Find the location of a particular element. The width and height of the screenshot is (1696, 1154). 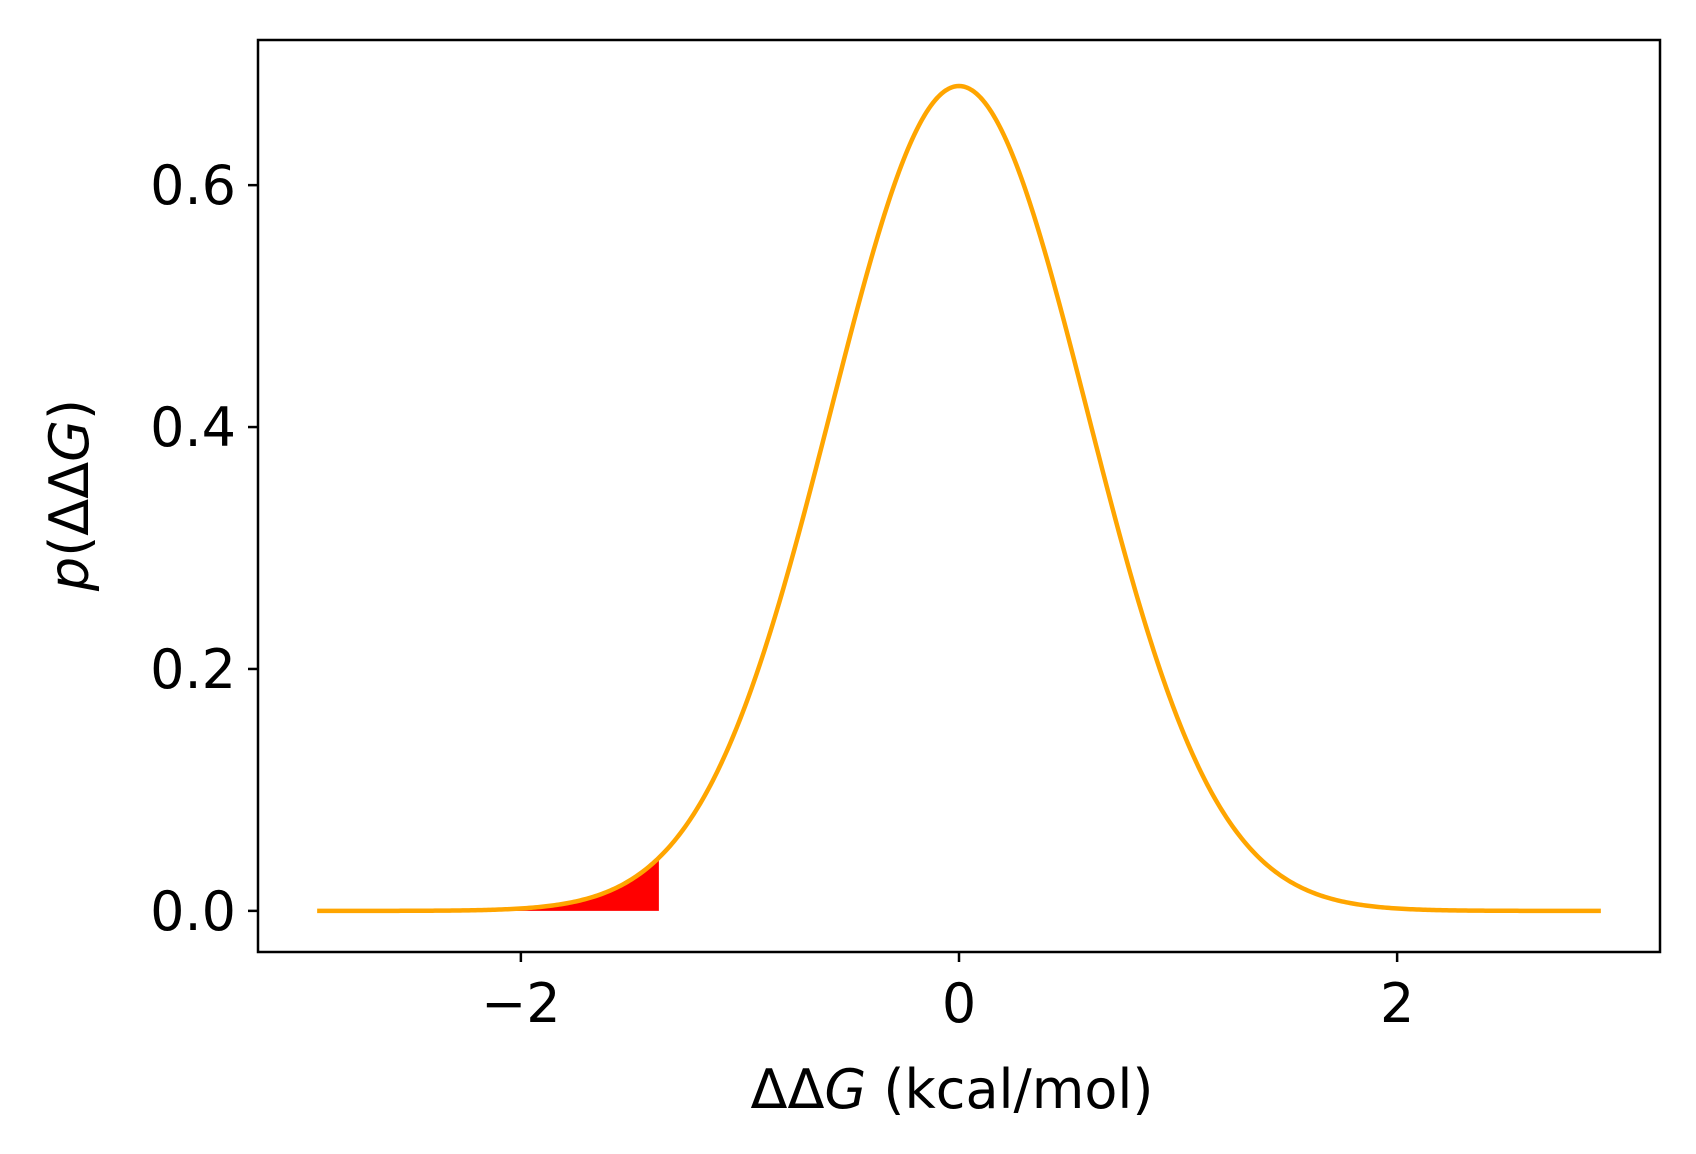

x-axis-label: ΔΔG (kcal/mol) is located at coordinates (952, 1089).